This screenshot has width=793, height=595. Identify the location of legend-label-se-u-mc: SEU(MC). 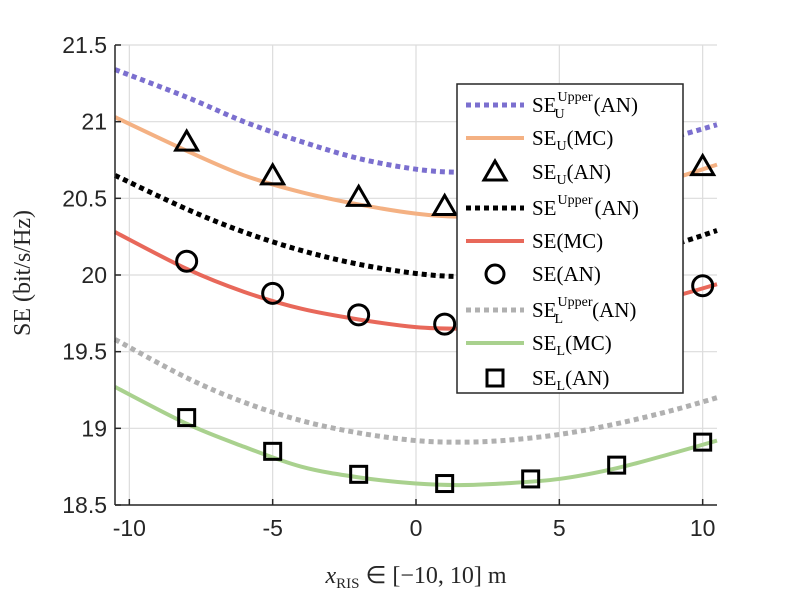
(572, 140).